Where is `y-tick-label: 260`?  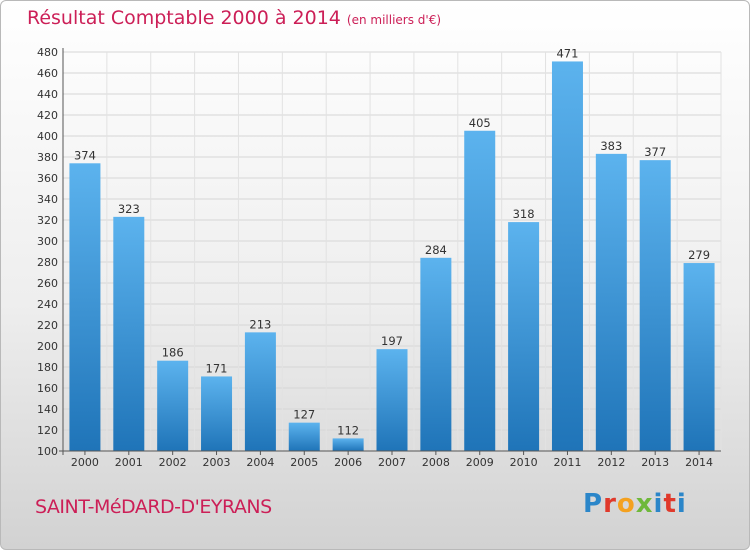
y-tick-label: 260 is located at coordinates (47, 283).